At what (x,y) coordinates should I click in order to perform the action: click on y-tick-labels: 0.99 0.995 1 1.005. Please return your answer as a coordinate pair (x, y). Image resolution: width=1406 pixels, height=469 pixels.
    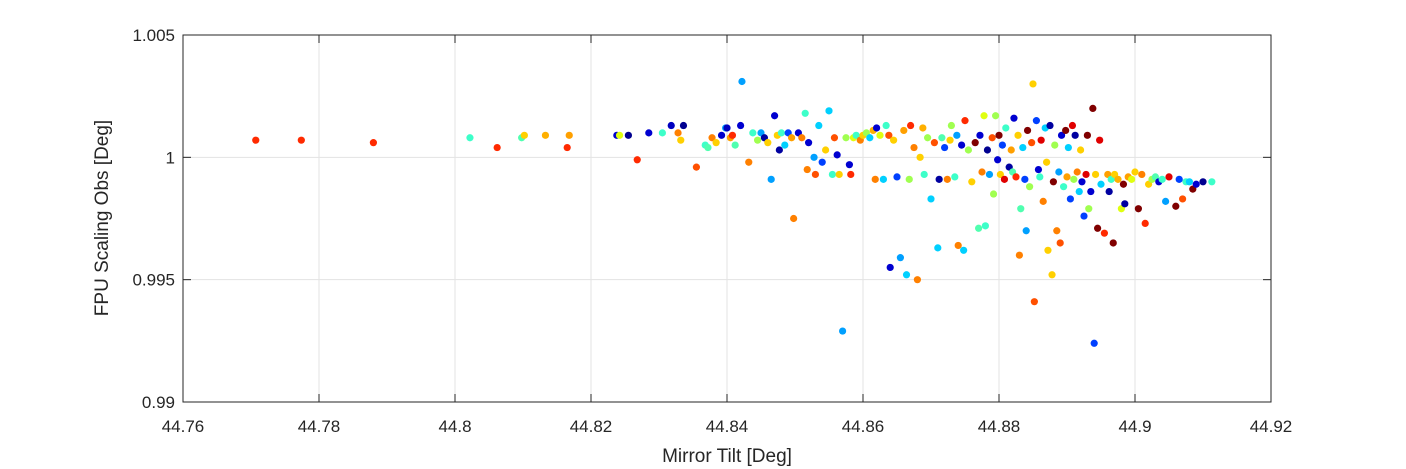
    Looking at the image, I should click on (153, 219).